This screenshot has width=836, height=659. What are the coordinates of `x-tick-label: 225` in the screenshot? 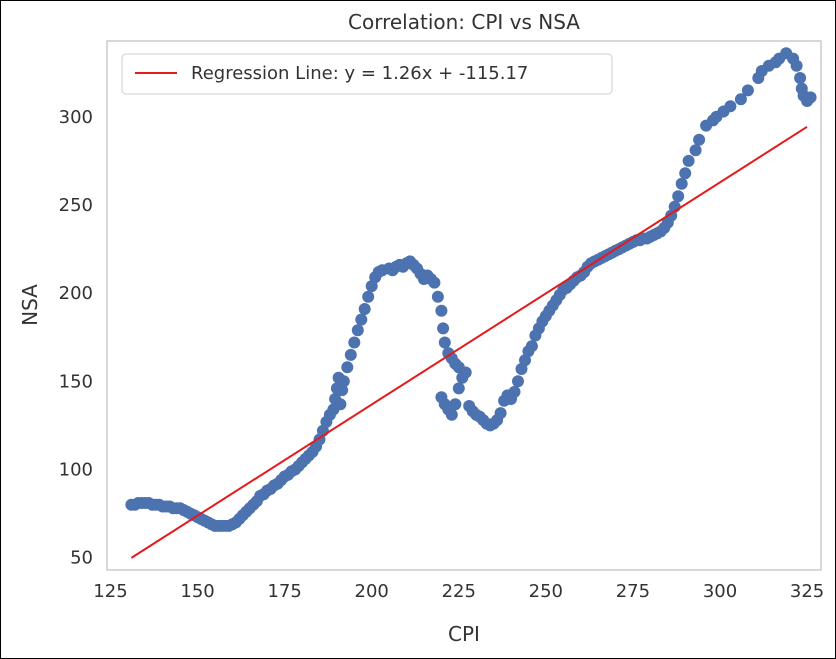 It's located at (459, 591).